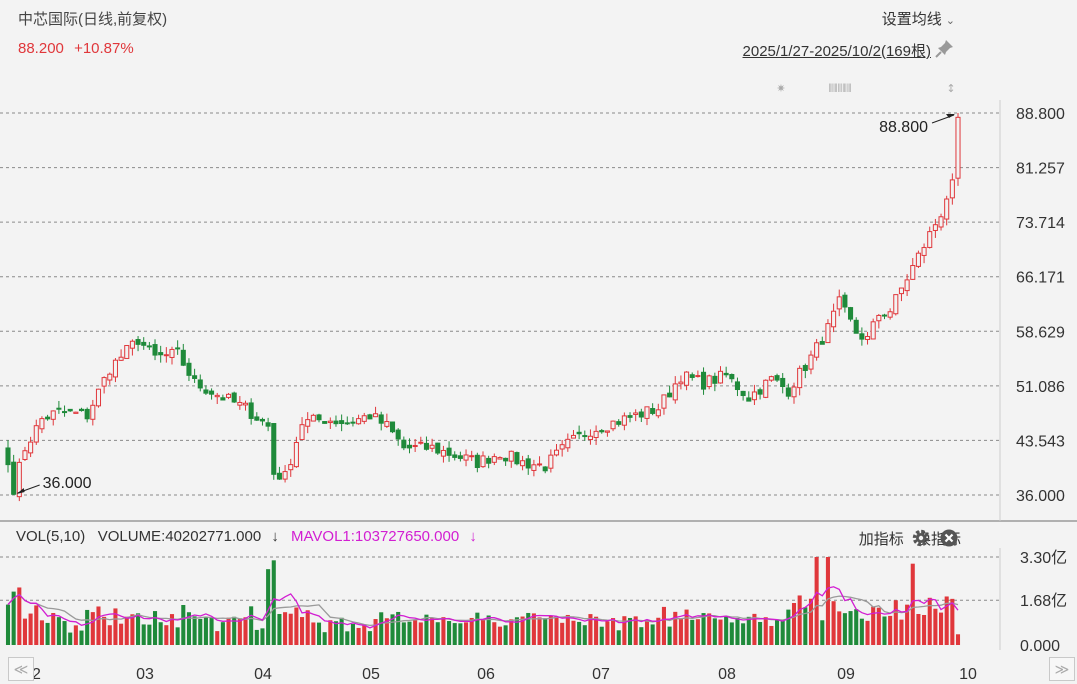  Describe the element at coordinates (51, 536) in the screenshot. I see `vol-label: VOL(5,10)` at that location.